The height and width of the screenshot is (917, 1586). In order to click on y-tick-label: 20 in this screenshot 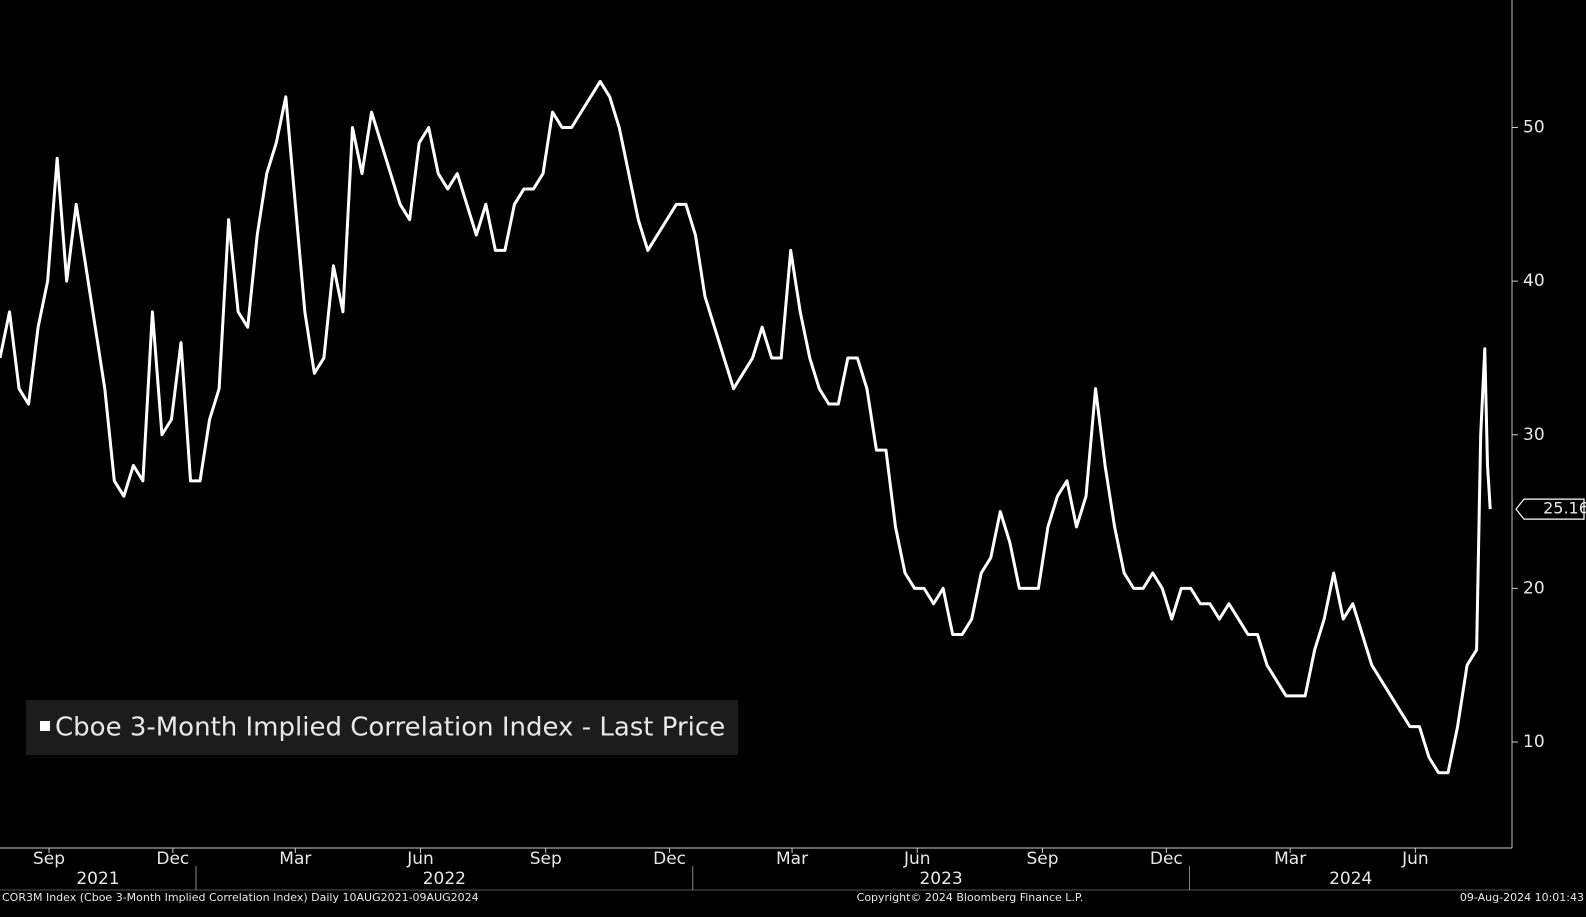, I will do `click(1534, 588)`.